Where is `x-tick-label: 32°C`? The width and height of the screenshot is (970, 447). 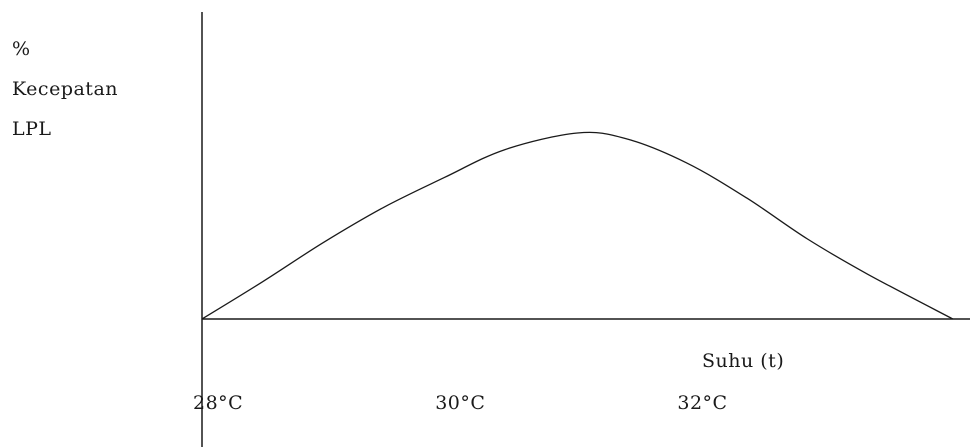
x-tick-label: 32°C is located at coordinates (702, 403).